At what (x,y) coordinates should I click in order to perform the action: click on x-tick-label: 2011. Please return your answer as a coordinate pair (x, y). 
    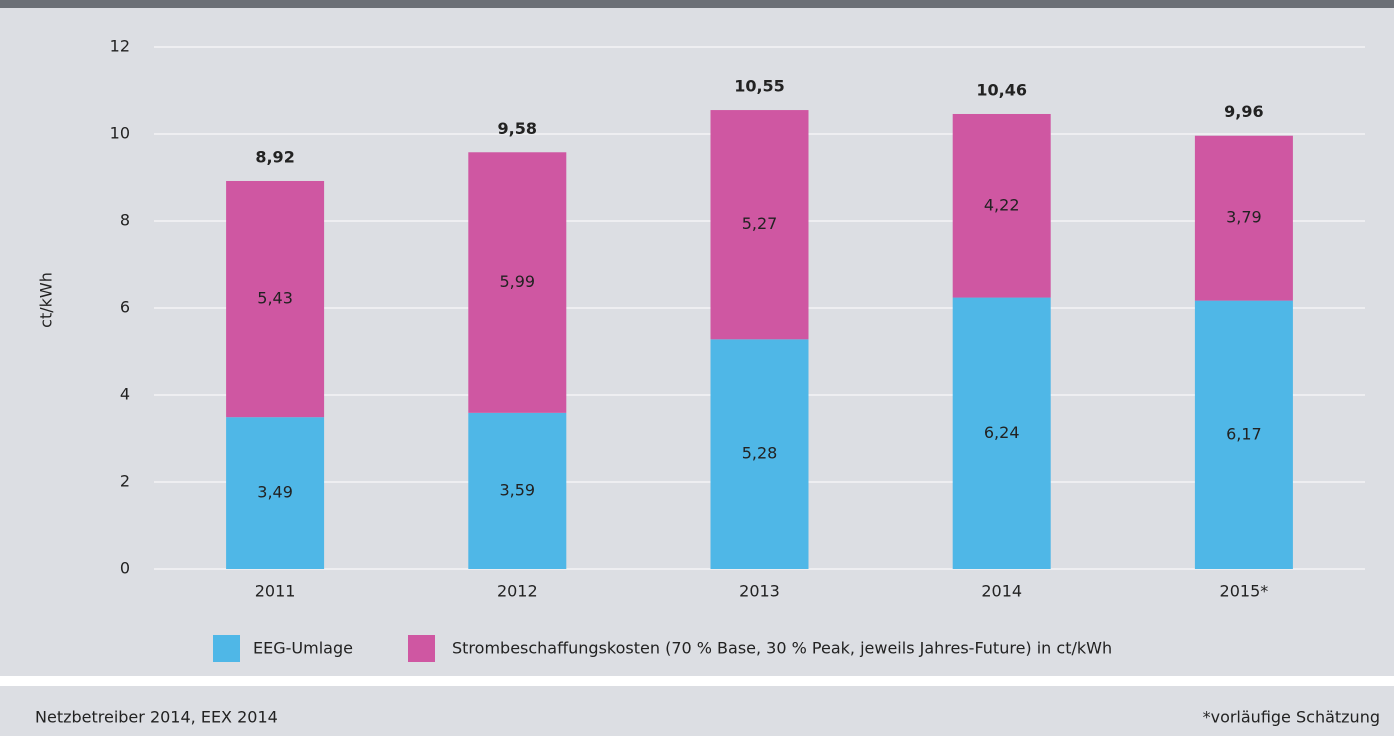
    Looking at the image, I should click on (275, 591).